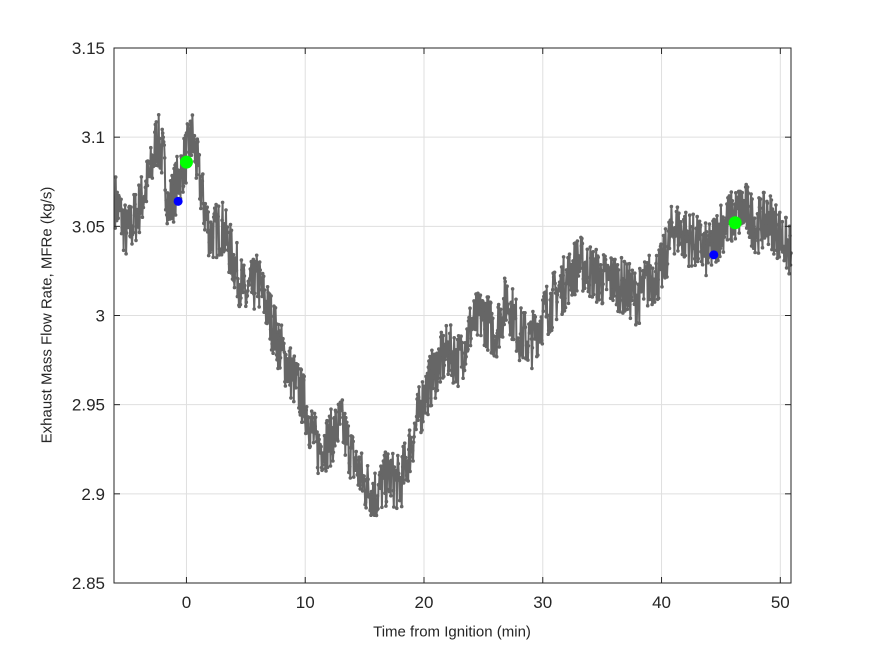 This screenshot has height=656, width=875. What do you see at coordinates (100, 316) in the screenshot?
I see `y-tick-label: 3` at bounding box center [100, 316].